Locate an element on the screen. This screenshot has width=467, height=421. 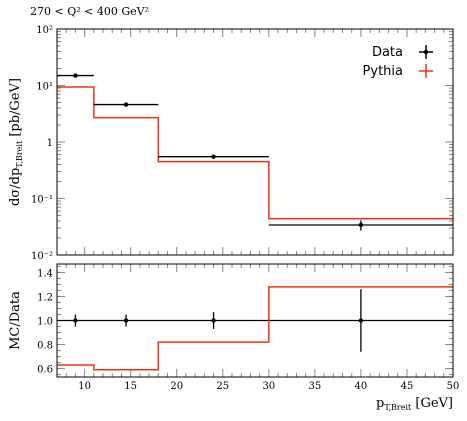
ratio-y-tick-label: 1.4 is located at coordinates (45, 273).